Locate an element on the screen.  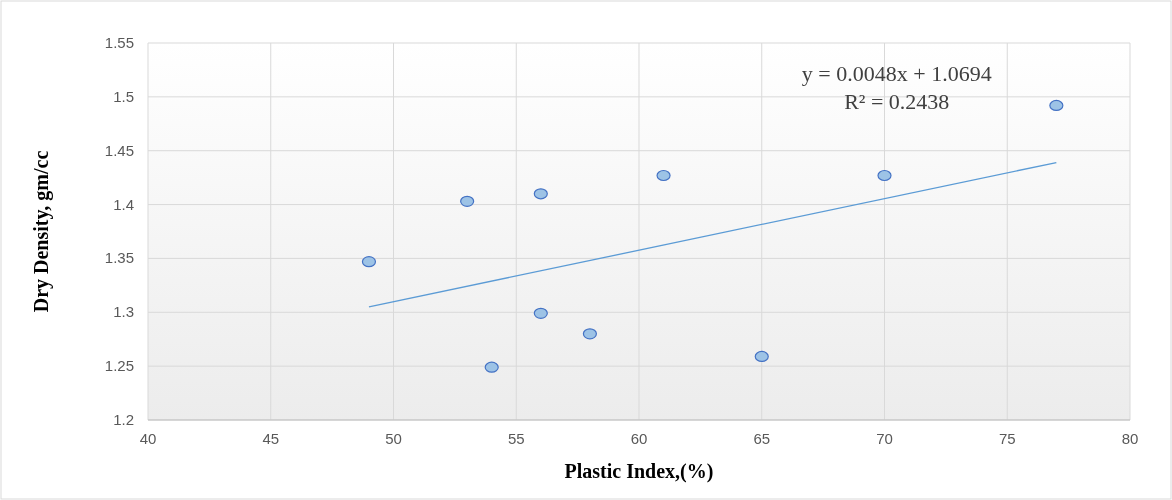
y-tick-label: 1.4 is located at coordinates (123, 204).